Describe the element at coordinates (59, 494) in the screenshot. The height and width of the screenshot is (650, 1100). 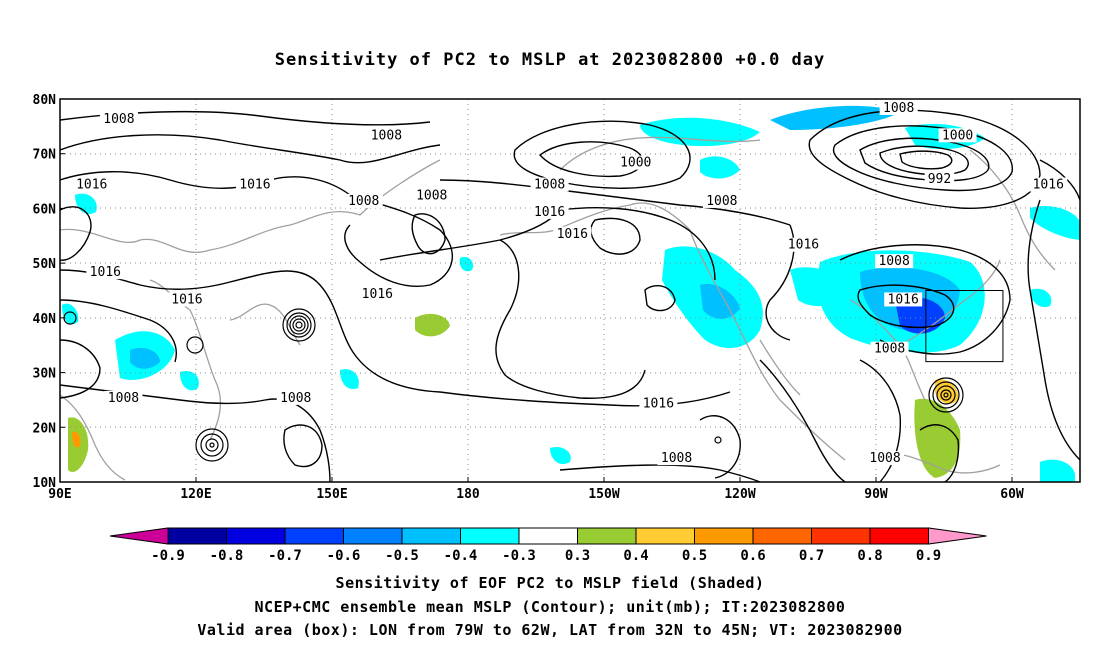
I see `lon-label: 90E` at that location.